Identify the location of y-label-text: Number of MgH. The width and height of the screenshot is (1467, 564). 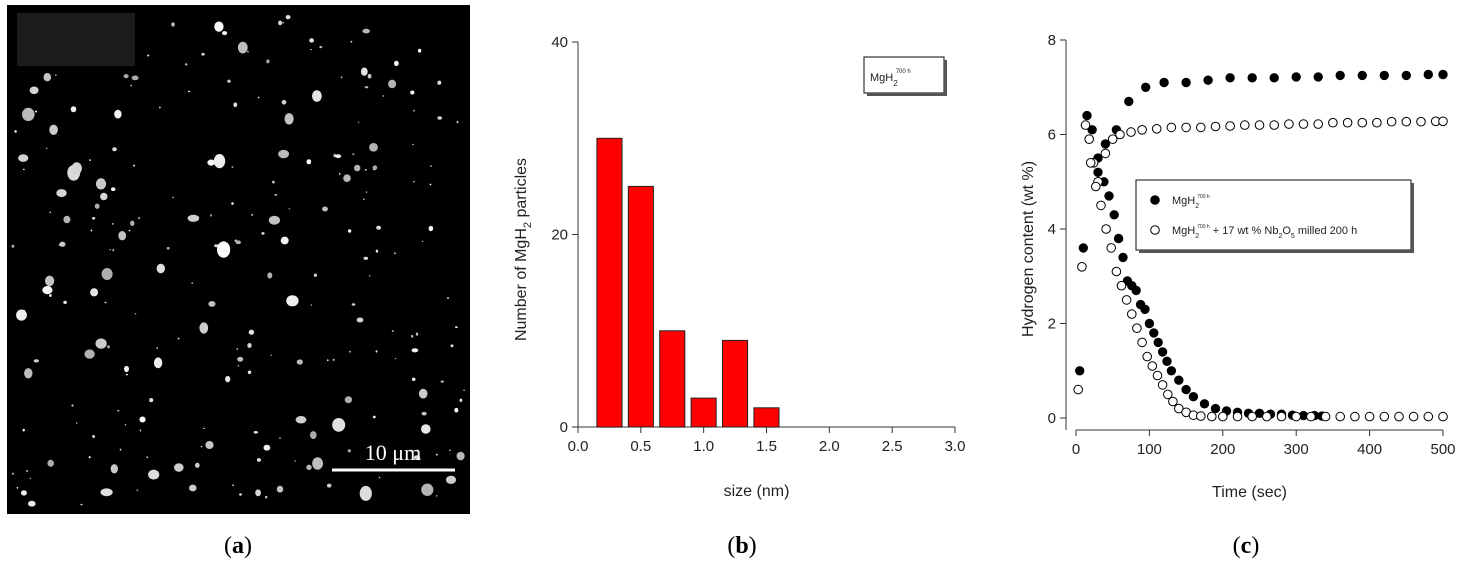
(521, 284).